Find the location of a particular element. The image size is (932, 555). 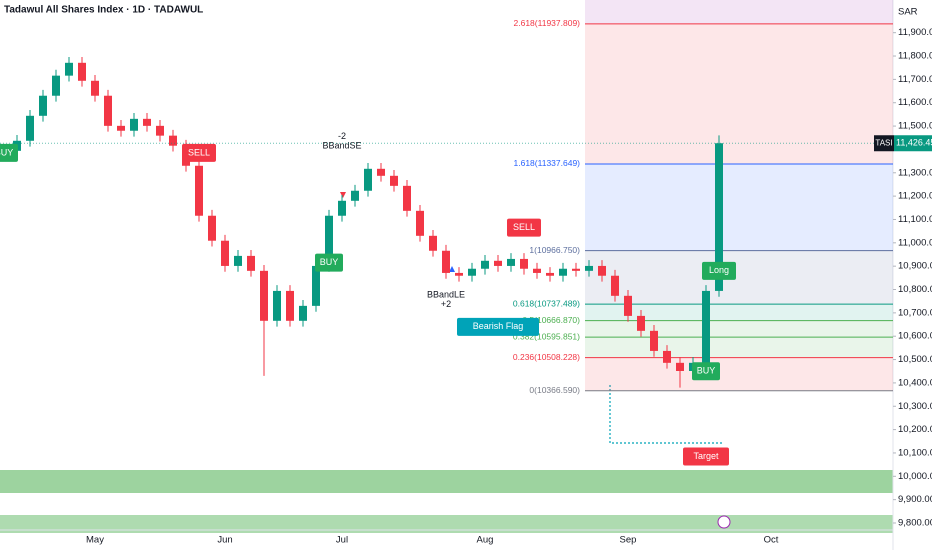

y-tick-label: 10,200.000 is located at coordinates (915, 429).